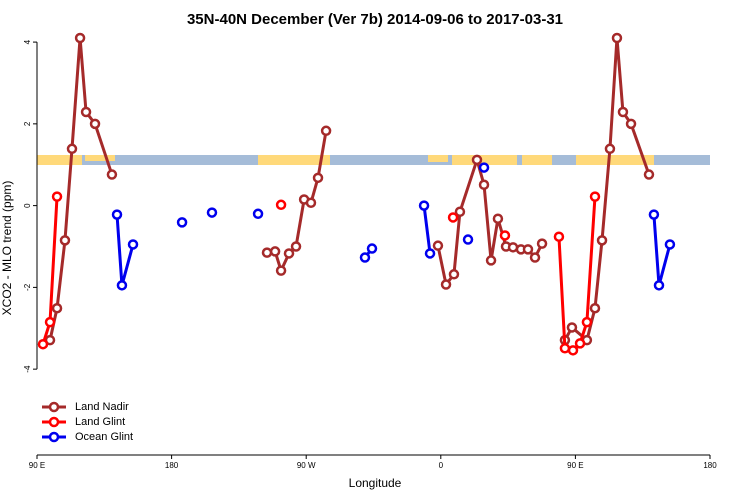 This screenshot has width=750, height=500. What do you see at coordinates (102, 407) in the screenshot?
I see `legend-label: Land Nadir` at bounding box center [102, 407].